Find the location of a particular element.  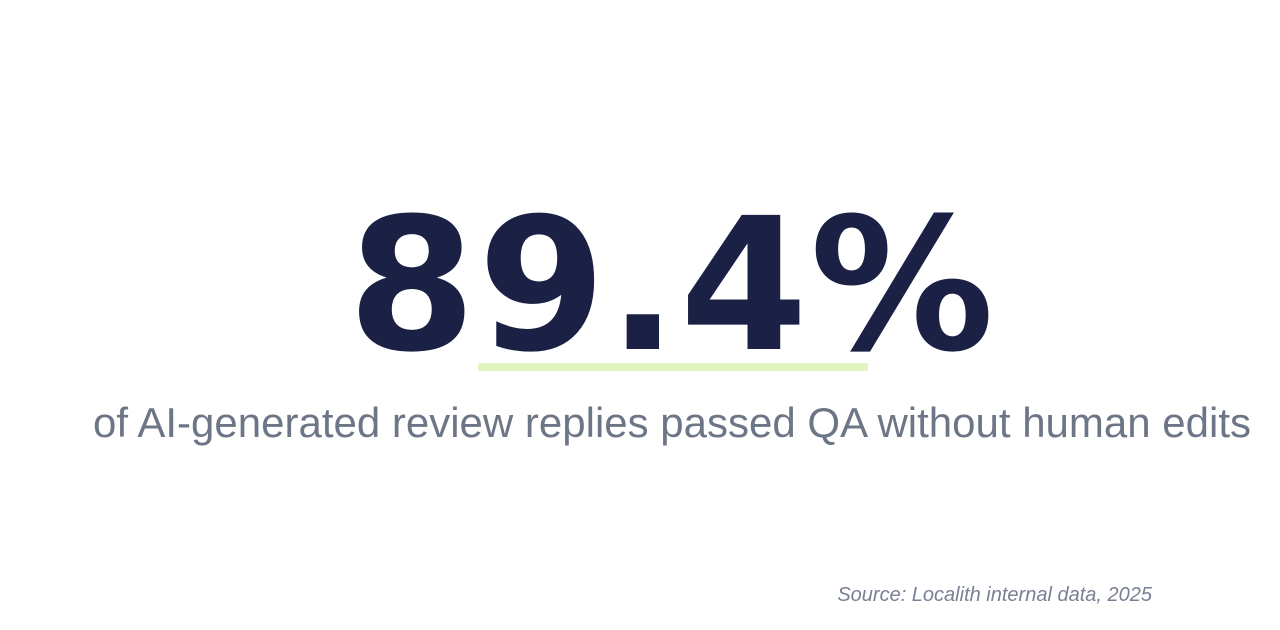

source-attribution: Source: Localith internal data, 2025 is located at coordinates (994, 595).